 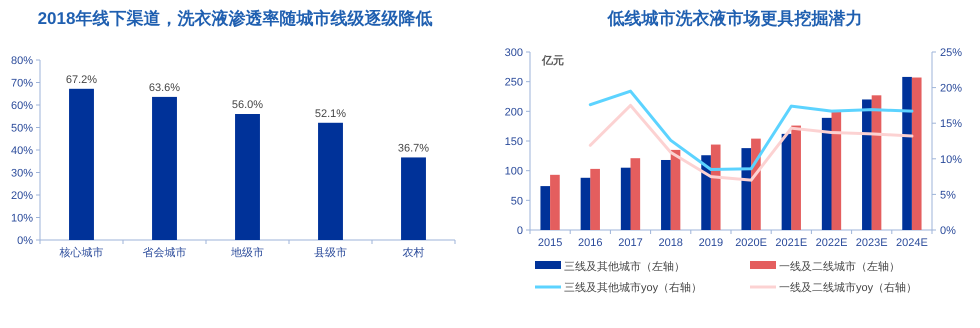 What do you see at coordinates (670, 243) in the screenshot?
I see `x-tick-label: 2018` at bounding box center [670, 243].